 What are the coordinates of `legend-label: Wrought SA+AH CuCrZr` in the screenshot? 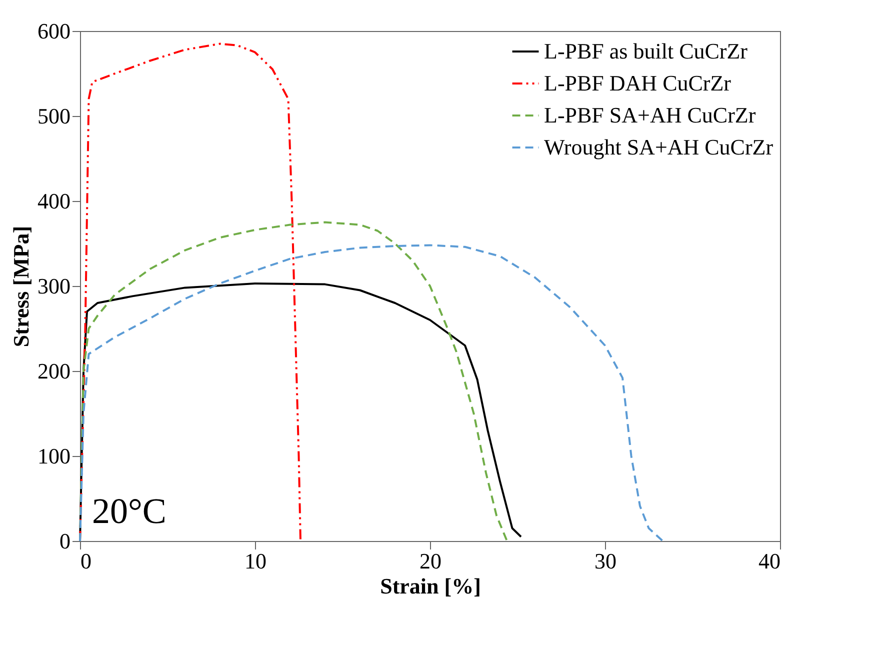 It's located at (659, 147).